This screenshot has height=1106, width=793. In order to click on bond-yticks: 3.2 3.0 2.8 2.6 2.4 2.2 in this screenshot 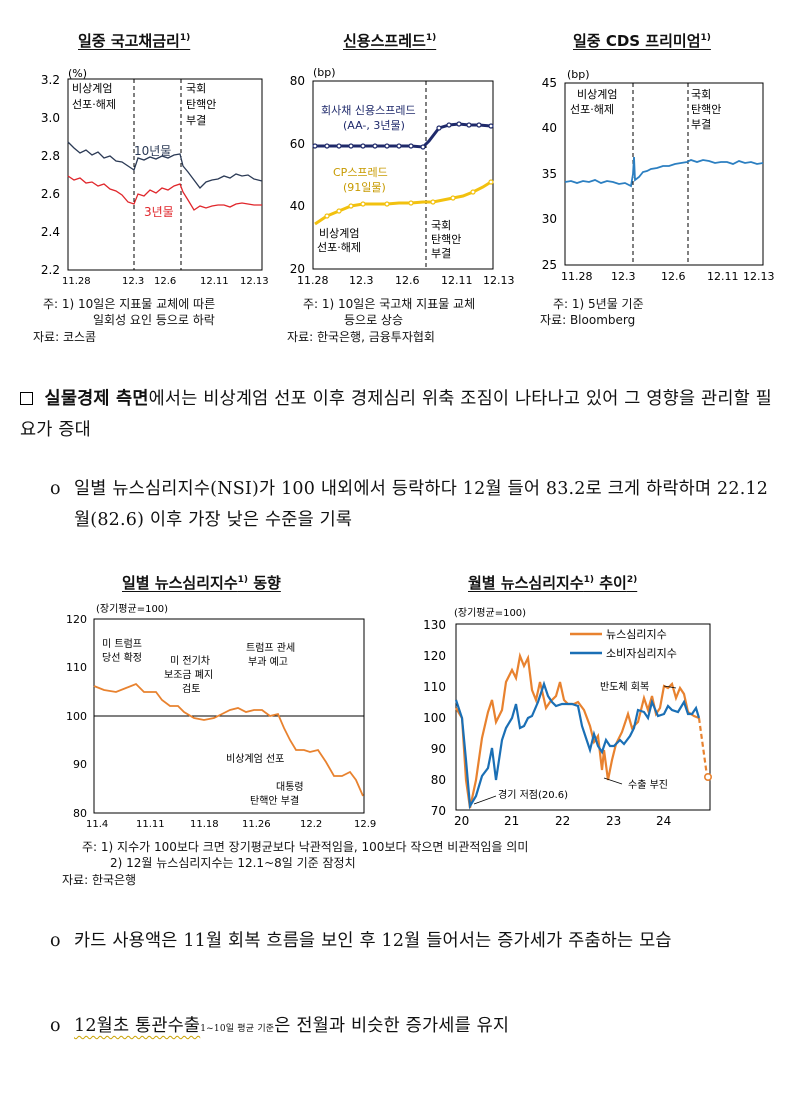, I will do `click(50, 175)`.